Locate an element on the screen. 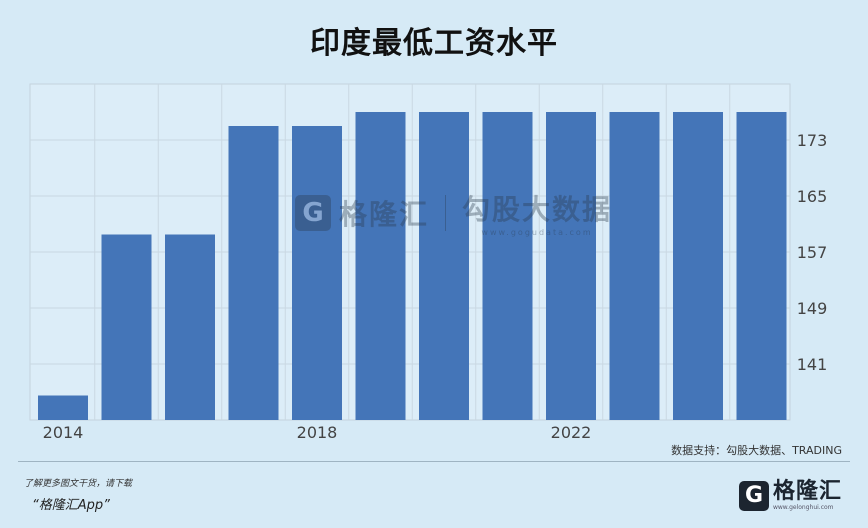  bar-2015 is located at coordinates (126, 327).